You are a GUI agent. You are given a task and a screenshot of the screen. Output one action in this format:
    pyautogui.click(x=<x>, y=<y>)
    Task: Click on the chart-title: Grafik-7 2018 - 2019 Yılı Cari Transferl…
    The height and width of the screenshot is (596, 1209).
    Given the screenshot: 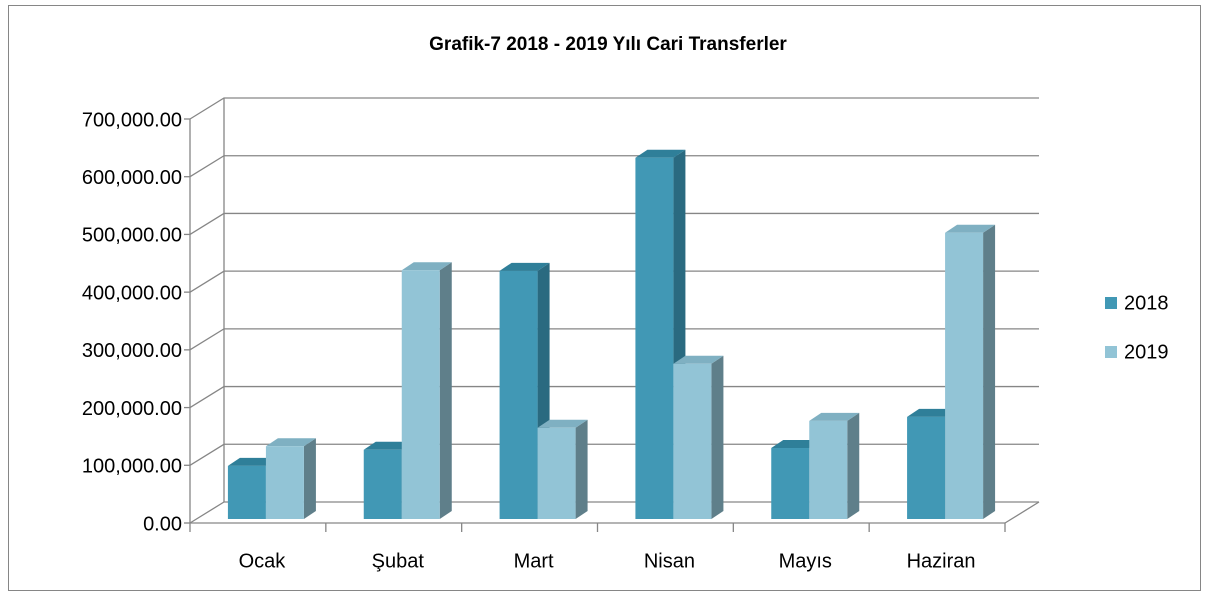 What is the action you would take?
    pyautogui.click(x=608, y=44)
    